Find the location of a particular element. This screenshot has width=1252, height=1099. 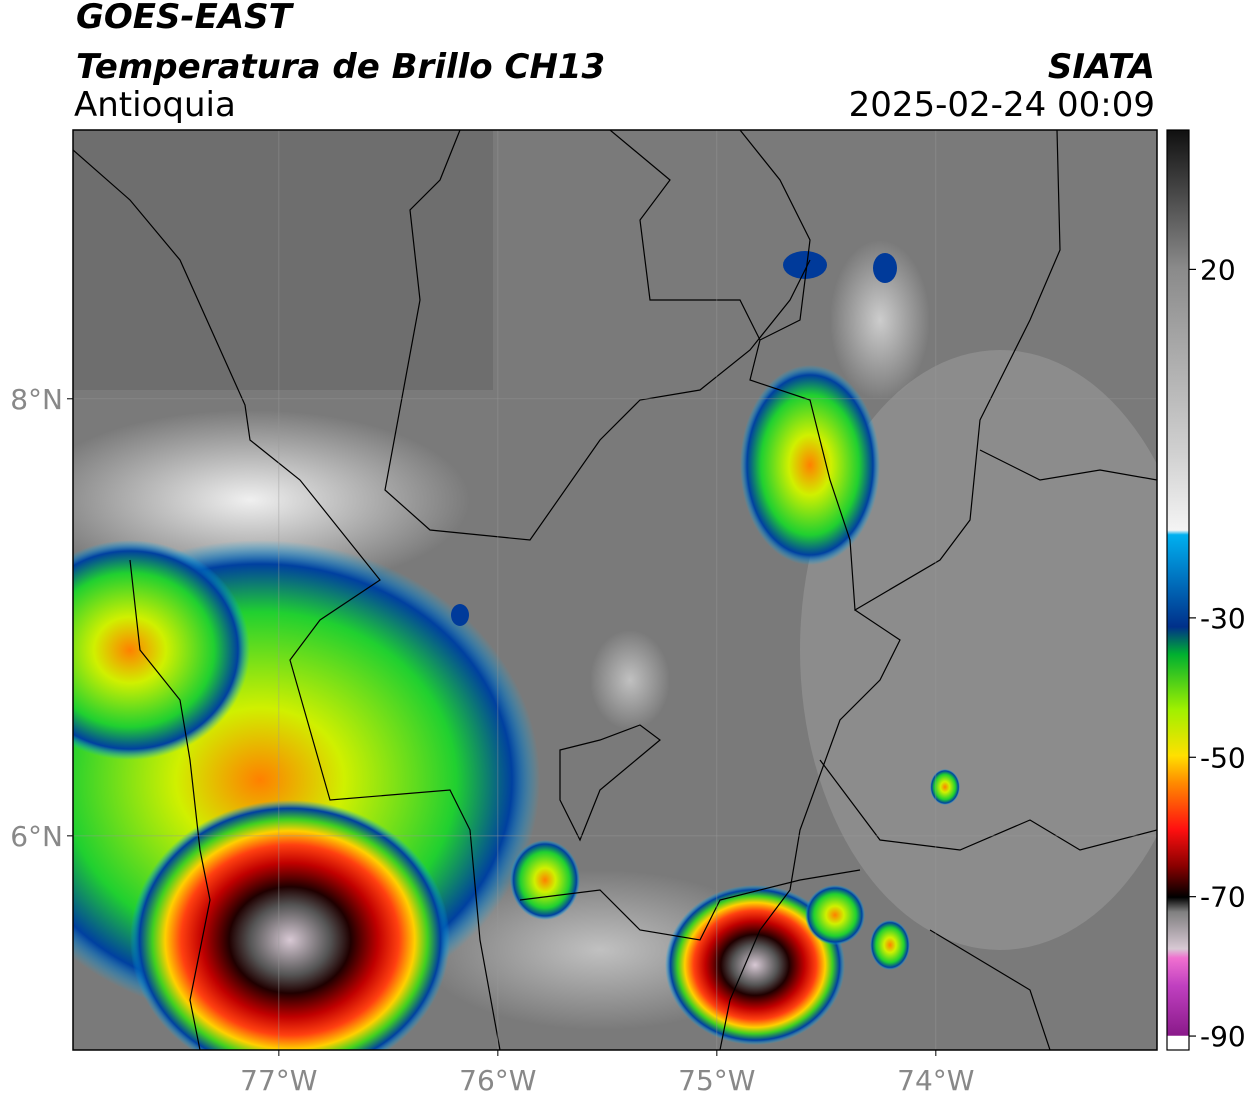

colorbar-tick-label: -50 is located at coordinates (1223, 757).